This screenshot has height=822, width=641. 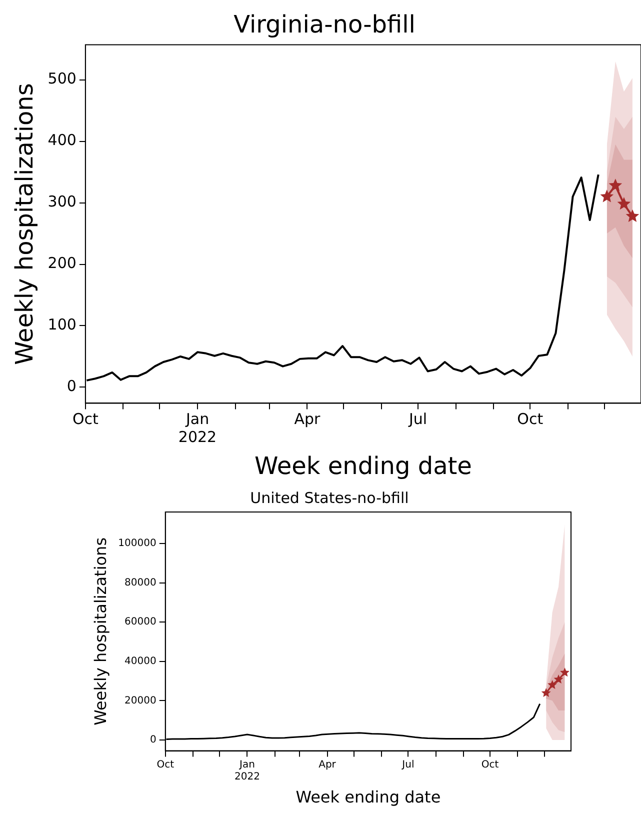 What do you see at coordinates (329, 497) in the screenshot?
I see `chart-title: United States-no-bfill` at bounding box center [329, 497].